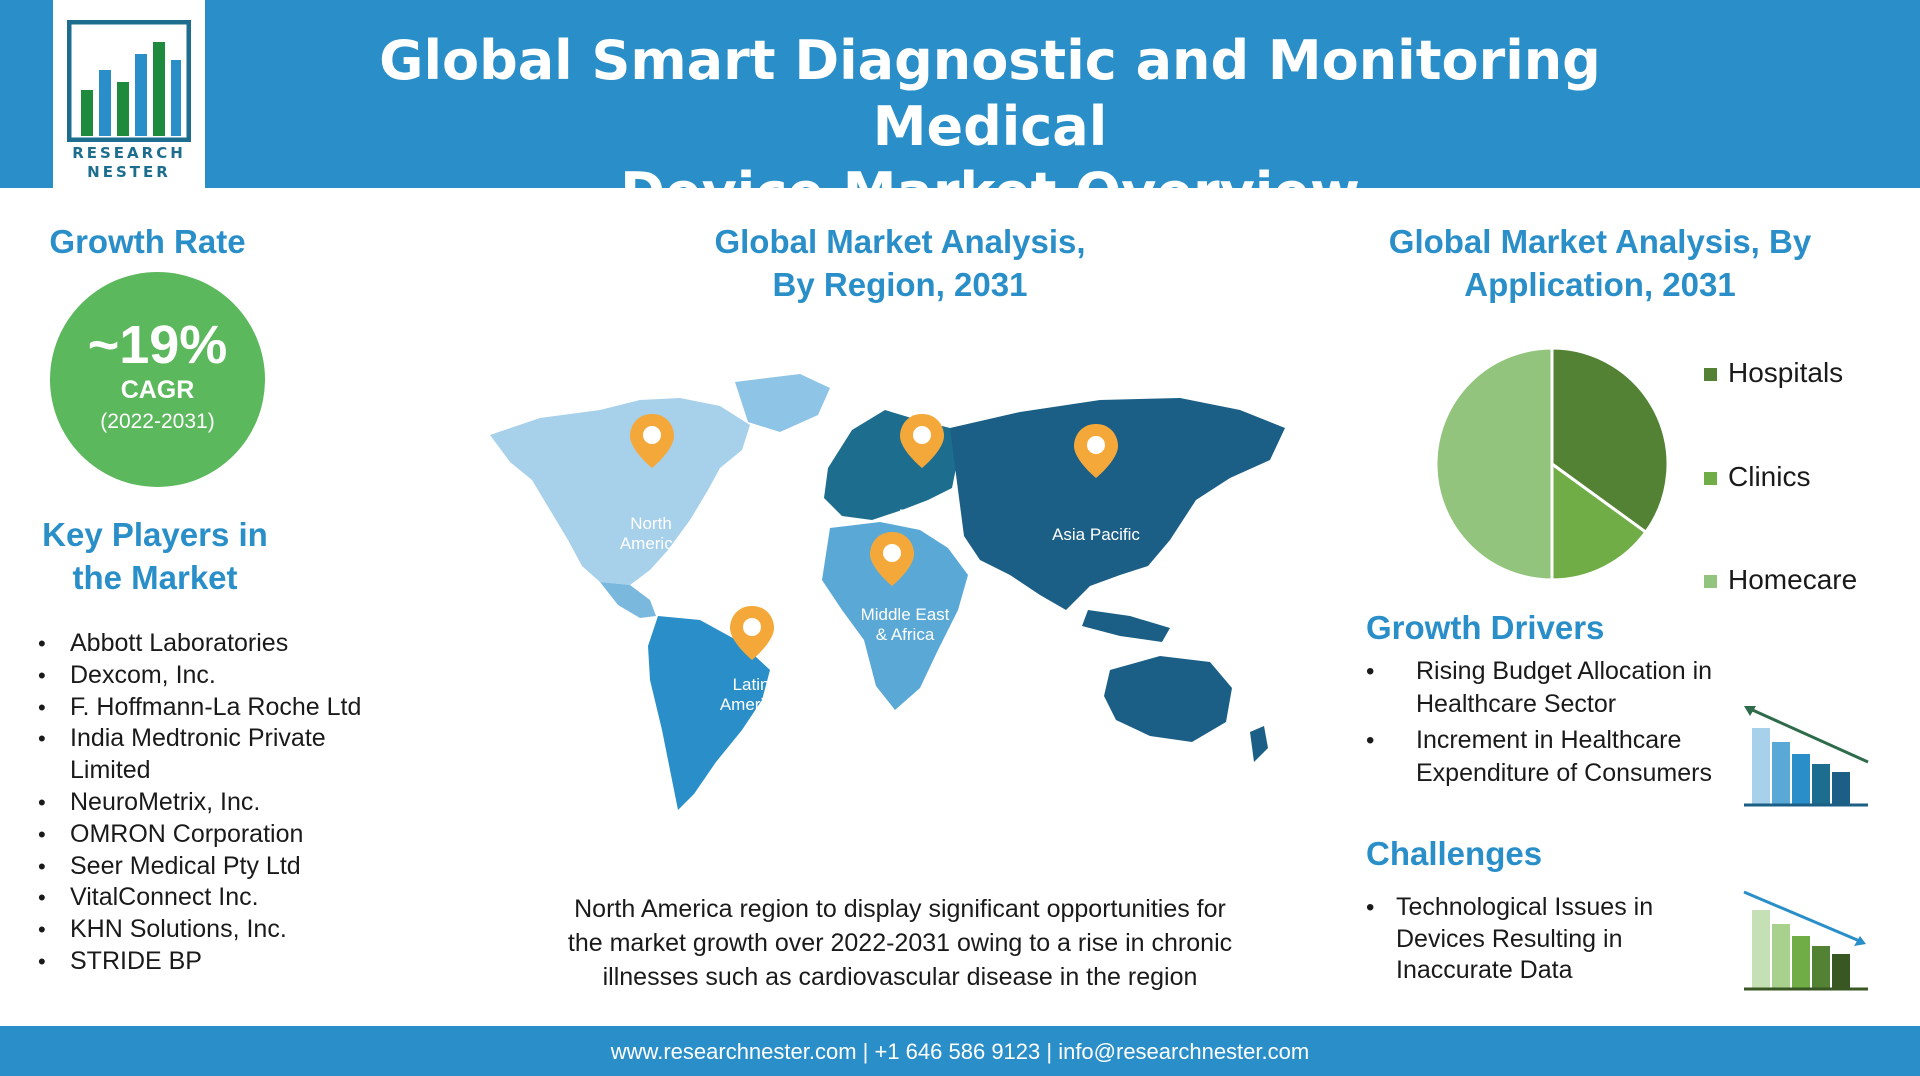  What do you see at coordinates (218, 867) in the screenshot?
I see `list-item: Seer Medical Pty Ltd` at bounding box center [218, 867].